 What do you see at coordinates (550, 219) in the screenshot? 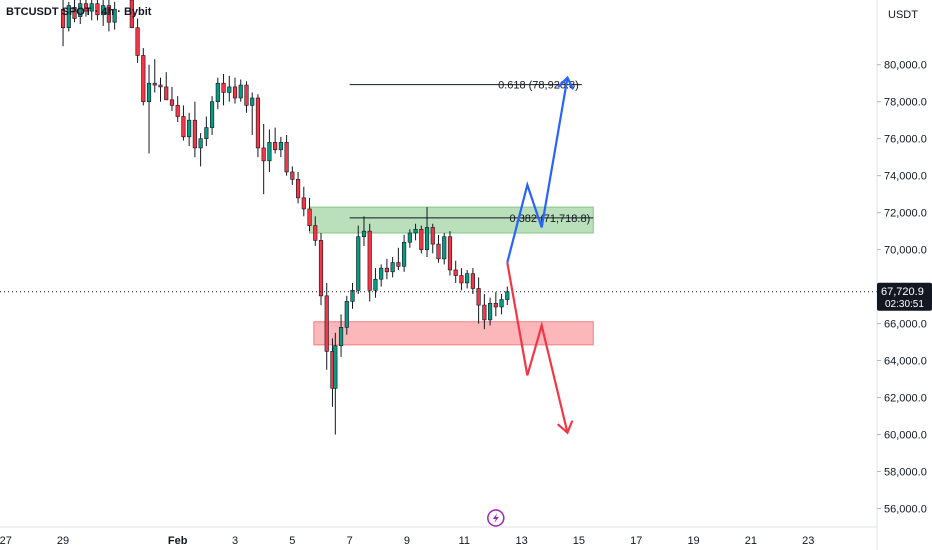
I see `fib-level-label: 0.382 (71,718.8)` at bounding box center [550, 219].